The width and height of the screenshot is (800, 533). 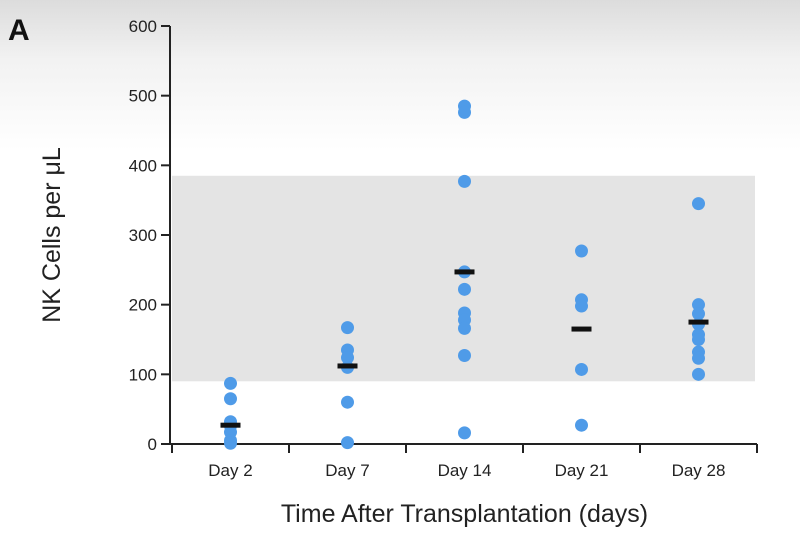 What do you see at coordinates (582, 470) in the screenshot?
I see `x-category-label: Day 21` at bounding box center [582, 470].